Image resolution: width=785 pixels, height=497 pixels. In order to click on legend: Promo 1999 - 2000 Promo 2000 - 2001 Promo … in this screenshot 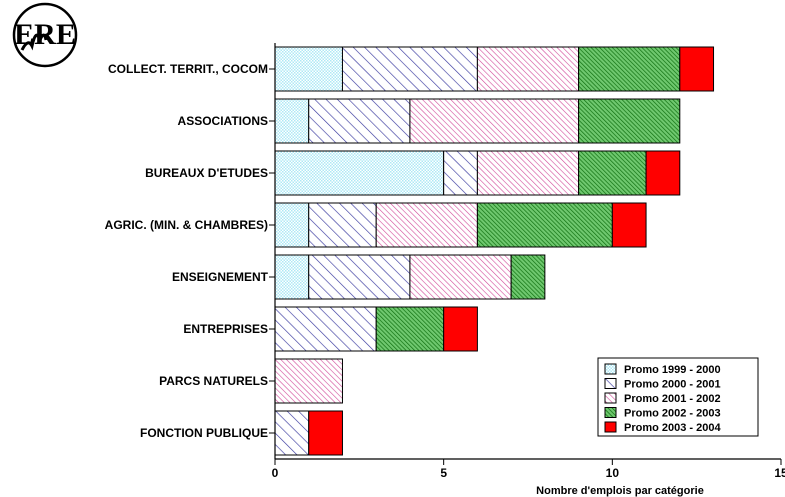, I will do `click(678, 397)`.